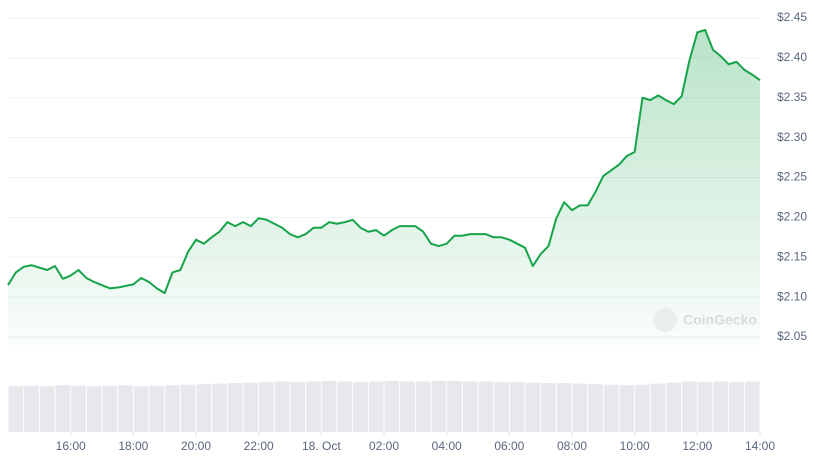 The width and height of the screenshot is (820, 465). Describe the element at coordinates (572, 446) in the screenshot. I see `x-tick-label: 08:00` at that location.